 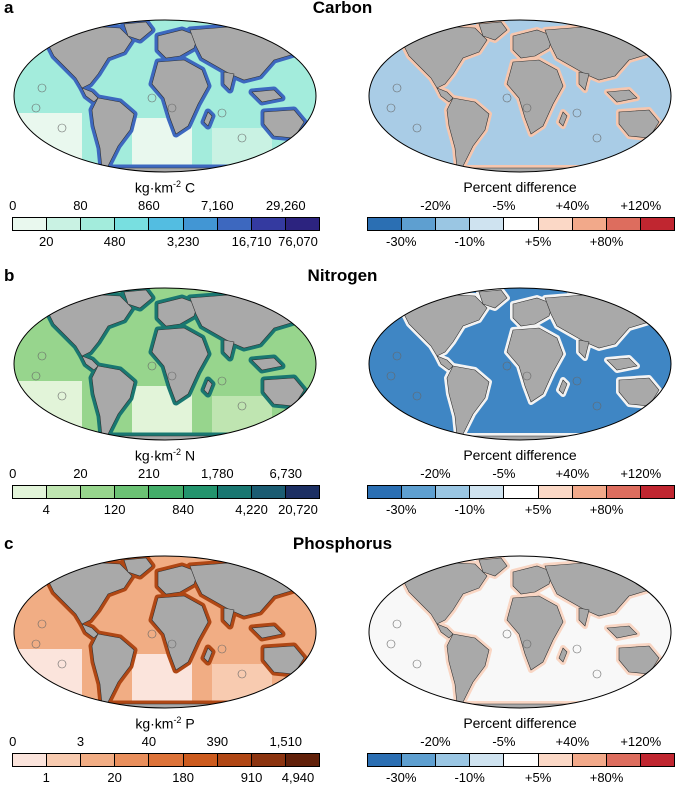 What do you see at coordinates (114, 509) in the screenshot?
I see `colorbar-tick-bottom: 120` at bounding box center [114, 509].